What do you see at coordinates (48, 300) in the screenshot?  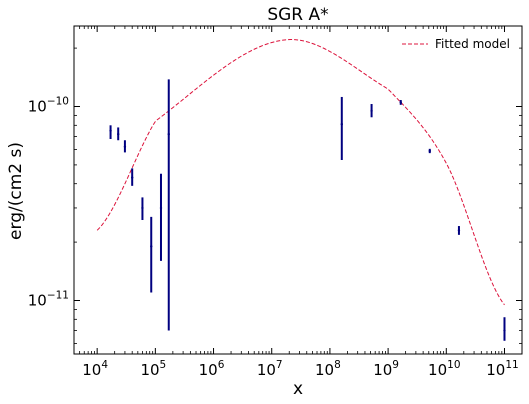 I see `y-tick-label: 10−11` at bounding box center [48, 300].